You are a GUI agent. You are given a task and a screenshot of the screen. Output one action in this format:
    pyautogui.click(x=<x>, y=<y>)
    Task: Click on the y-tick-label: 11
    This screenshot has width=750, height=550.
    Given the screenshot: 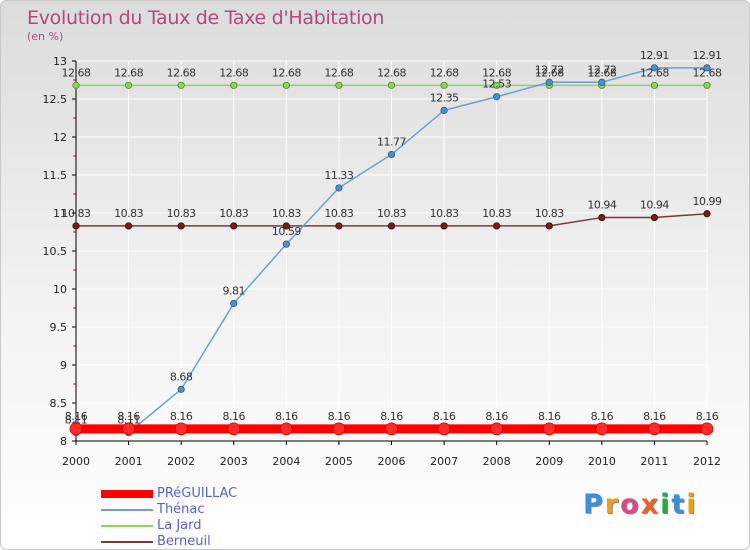 What is the action you would take?
    pyautogui.click(x=60, y=213)
    